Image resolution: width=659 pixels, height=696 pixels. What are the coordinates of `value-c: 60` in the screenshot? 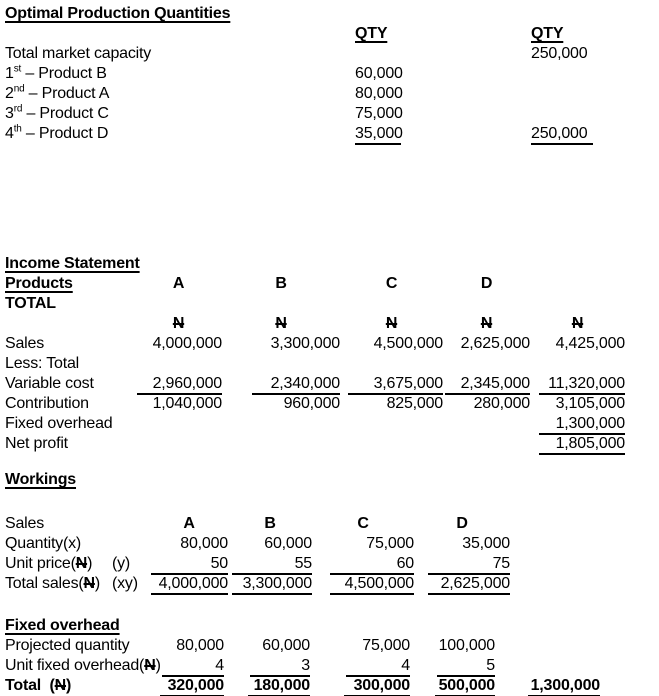 It's located at (363, 564).